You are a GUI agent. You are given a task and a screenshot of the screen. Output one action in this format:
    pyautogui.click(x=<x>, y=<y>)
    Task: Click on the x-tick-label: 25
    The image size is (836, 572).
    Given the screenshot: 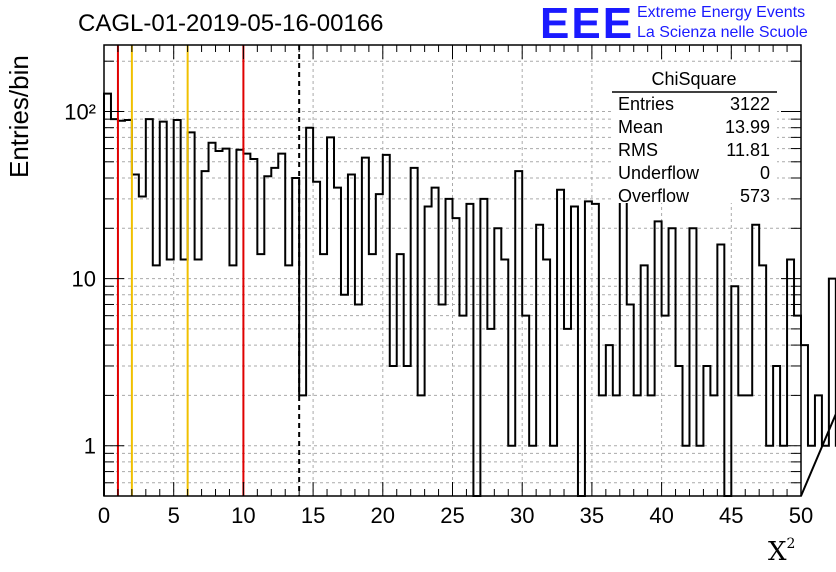 What is the action you would take?
    pyautogui.click(x=452, y=515)
    